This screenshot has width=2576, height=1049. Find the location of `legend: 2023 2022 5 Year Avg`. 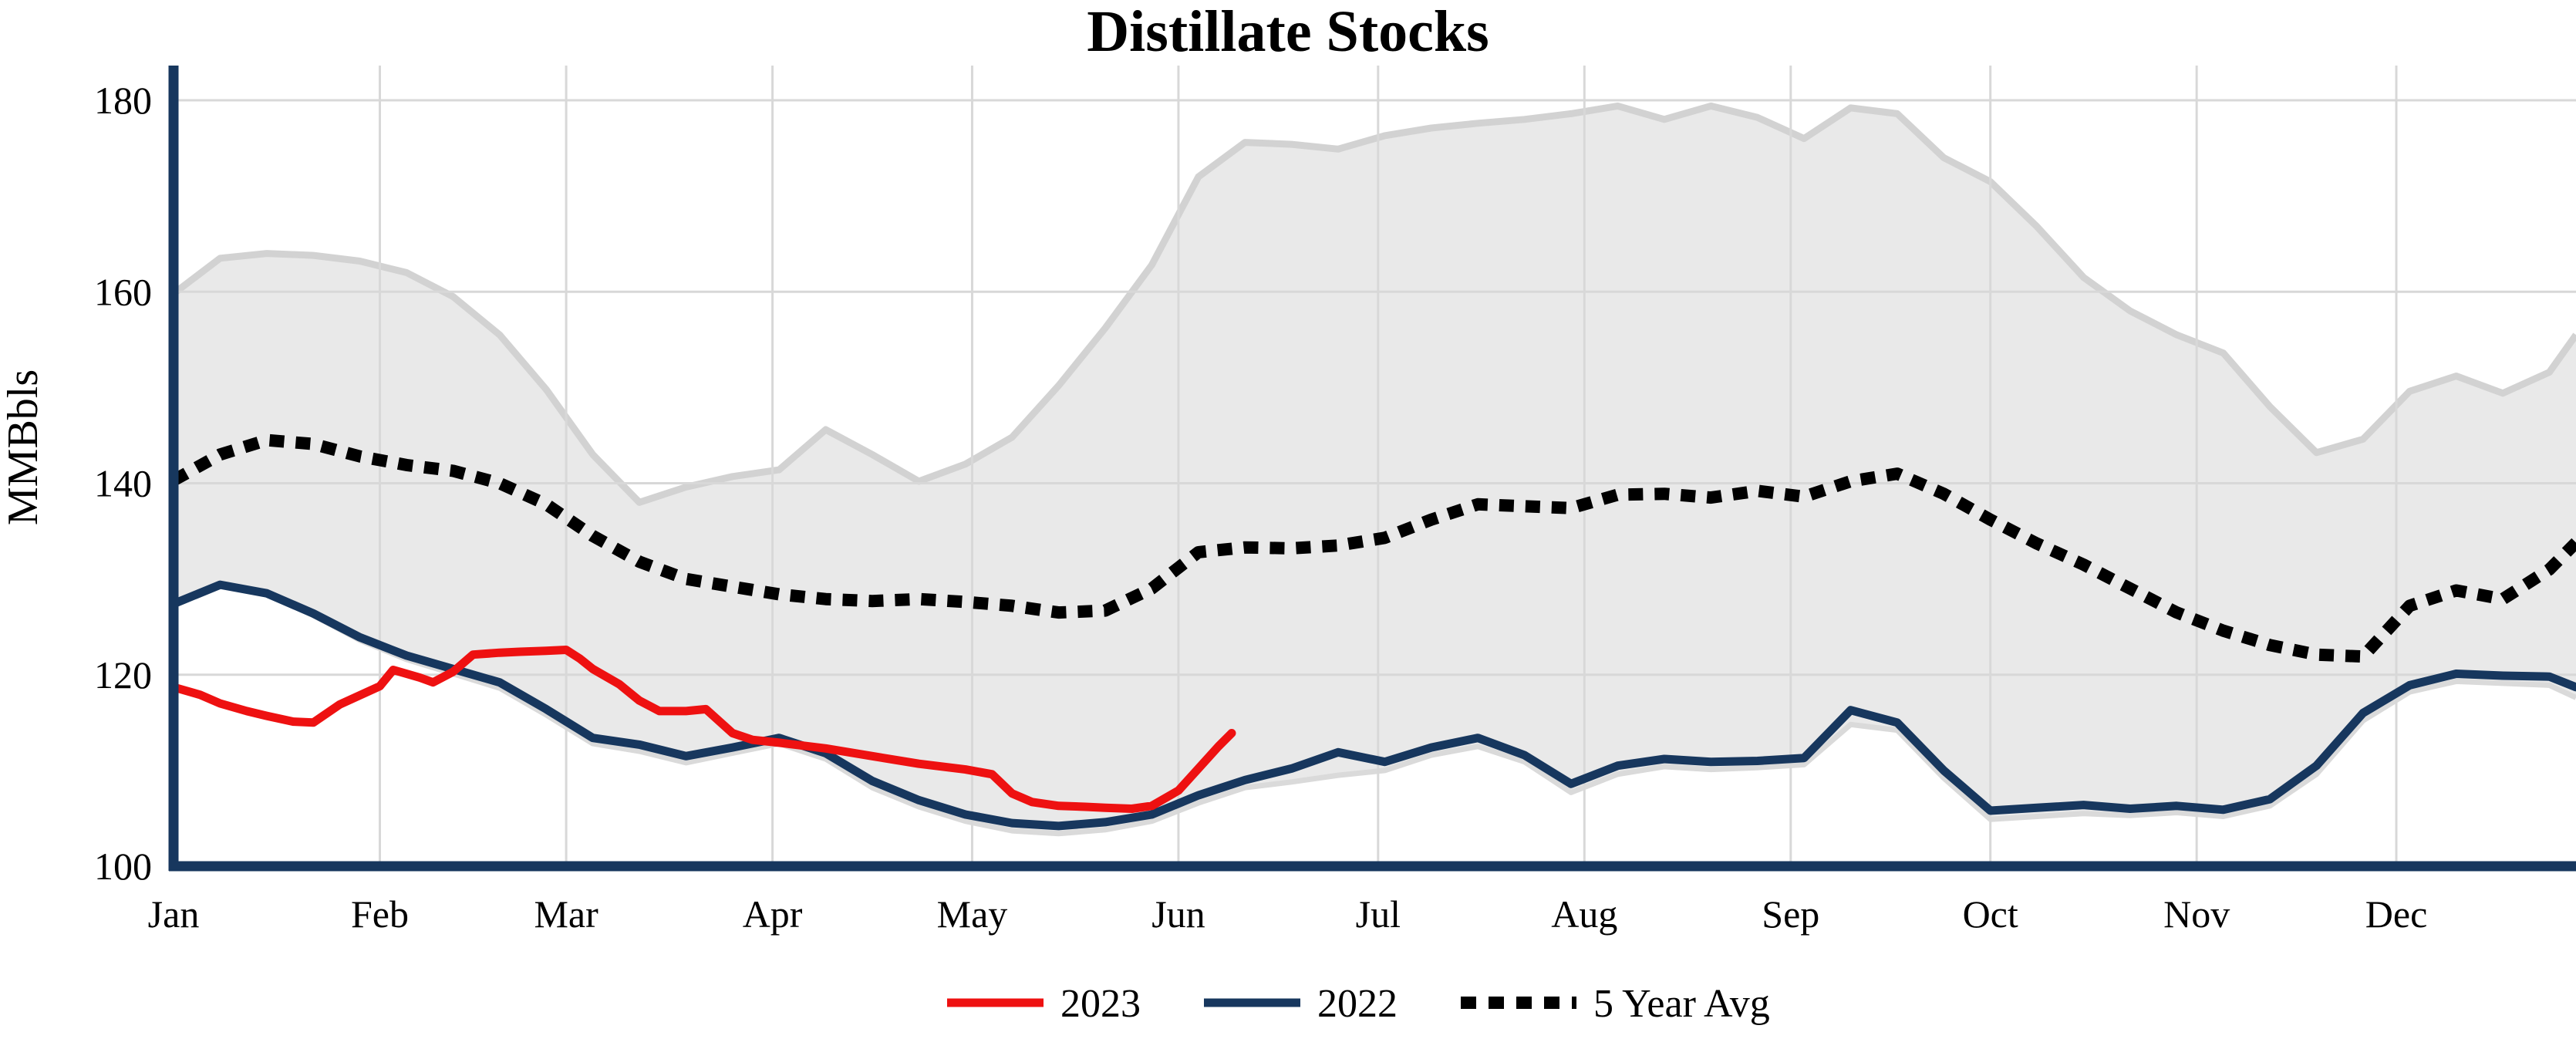

legend: 2023 2022 5 Year Avg is located at coordinates (1358, 1004).